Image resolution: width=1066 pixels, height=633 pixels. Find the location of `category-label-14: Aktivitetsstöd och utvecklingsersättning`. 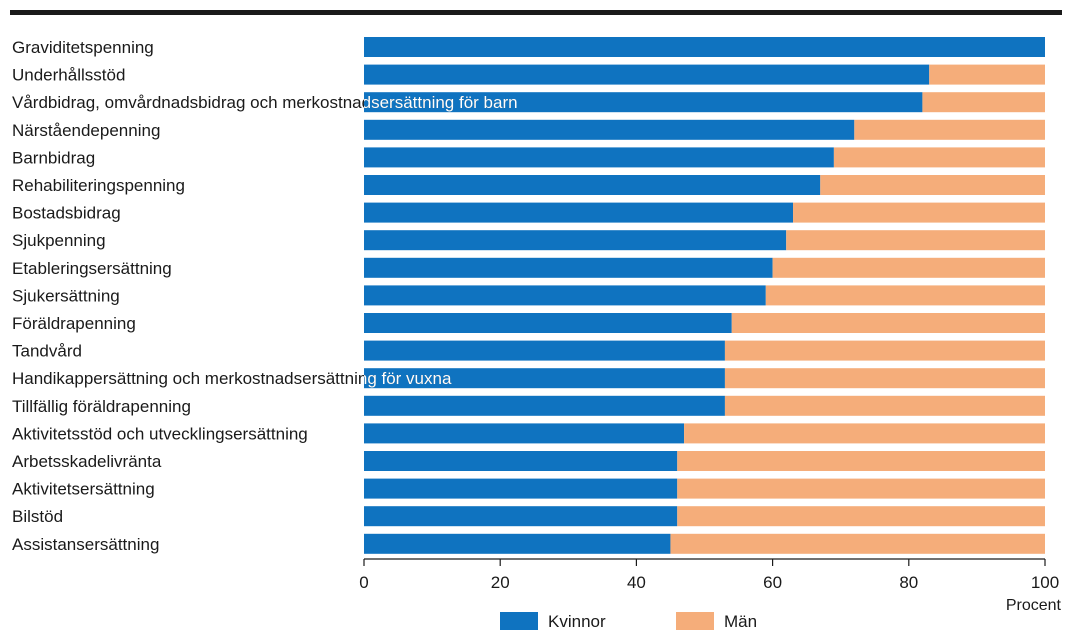

category-label-14: Aktivitetsstöd och utvecklingsersättning is located at coordinates (160, 433).